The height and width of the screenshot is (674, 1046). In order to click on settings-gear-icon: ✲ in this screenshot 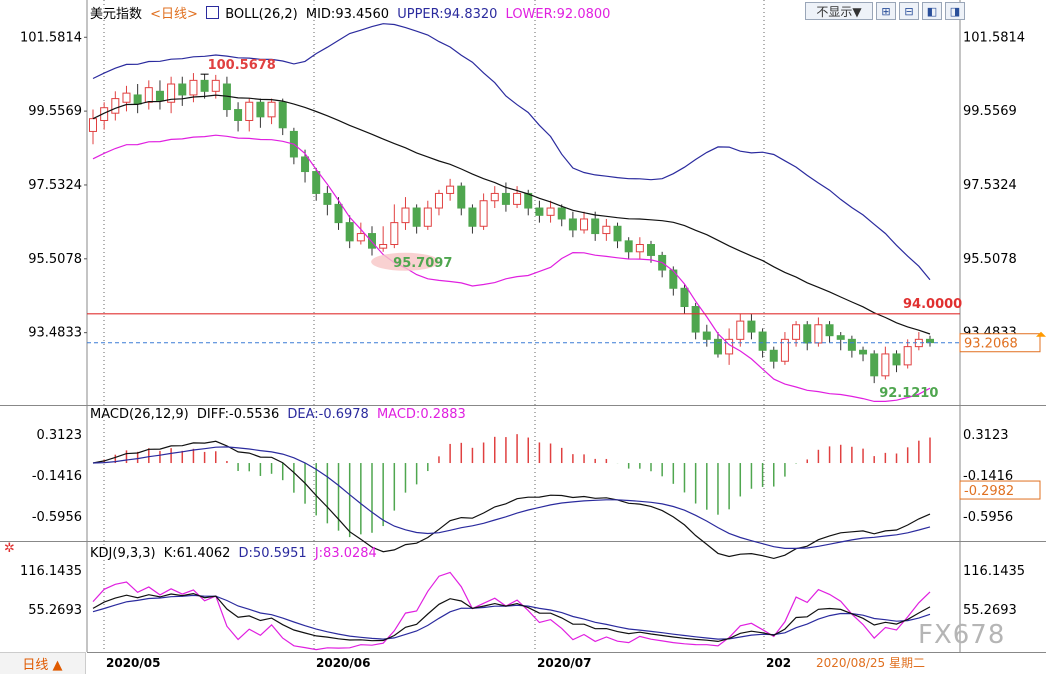, I will do `click(9, 548)`.